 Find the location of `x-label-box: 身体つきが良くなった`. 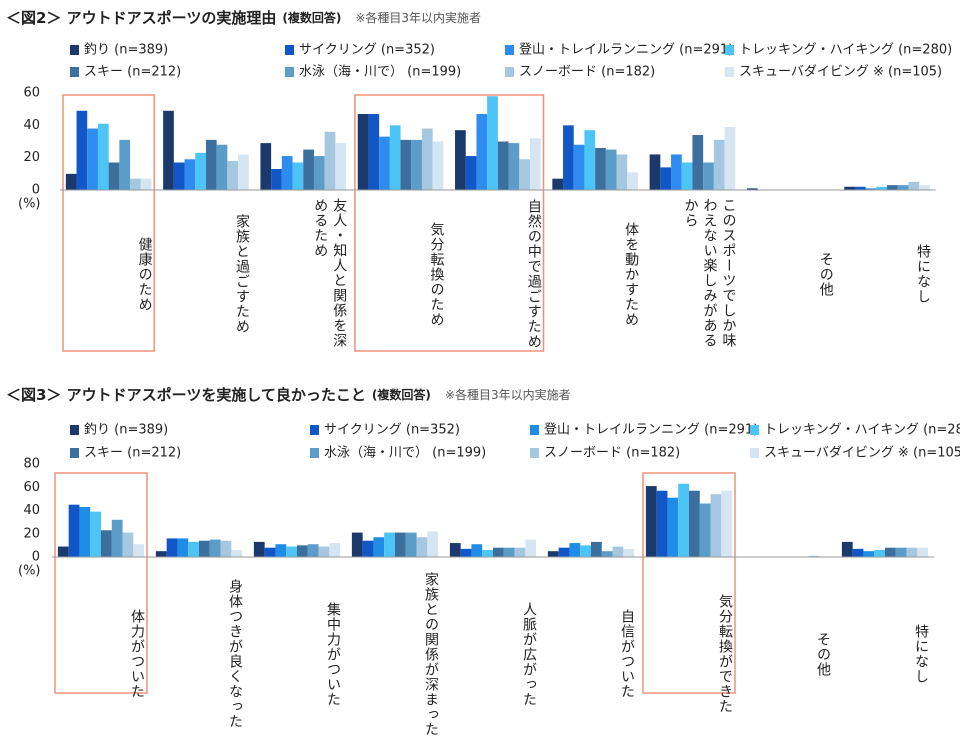

x-label-box: 身体つきが良くなった is located at coordinates (235, 654).